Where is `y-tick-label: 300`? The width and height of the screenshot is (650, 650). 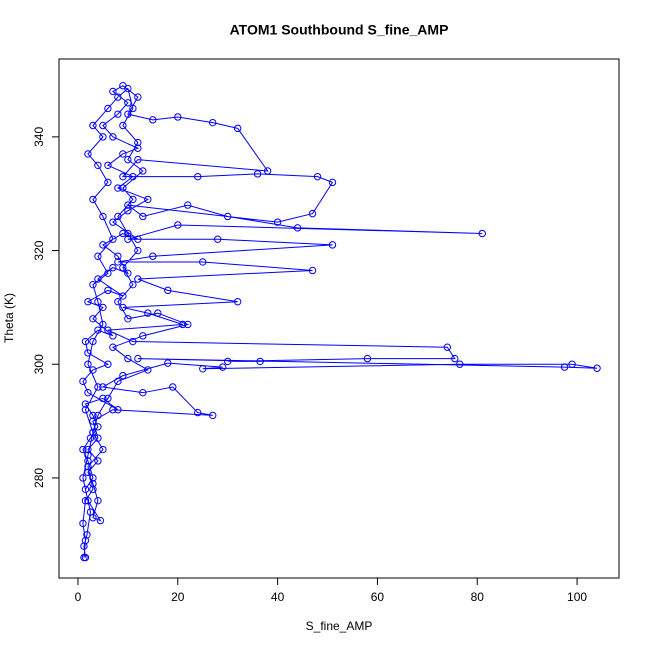
y-tick-label: 300 is located at coordinates (39, 364).